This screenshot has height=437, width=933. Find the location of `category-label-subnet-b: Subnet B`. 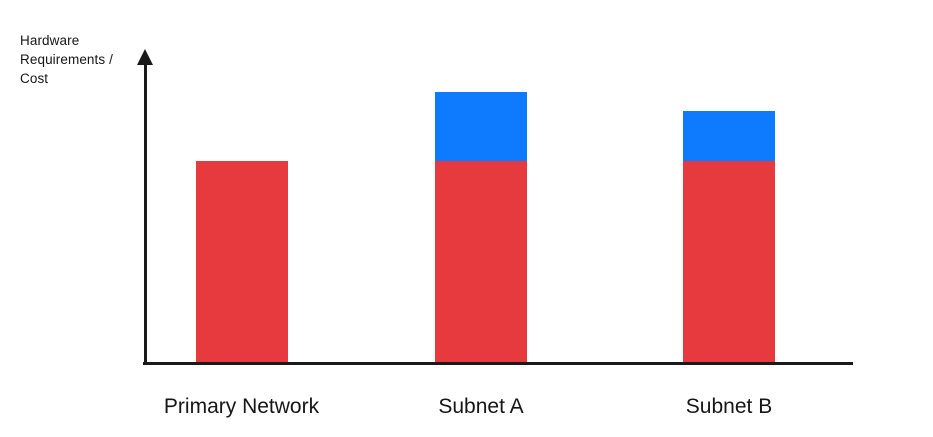

category-label-subnet-b: Subnet B is located at coordinates (729, 406).